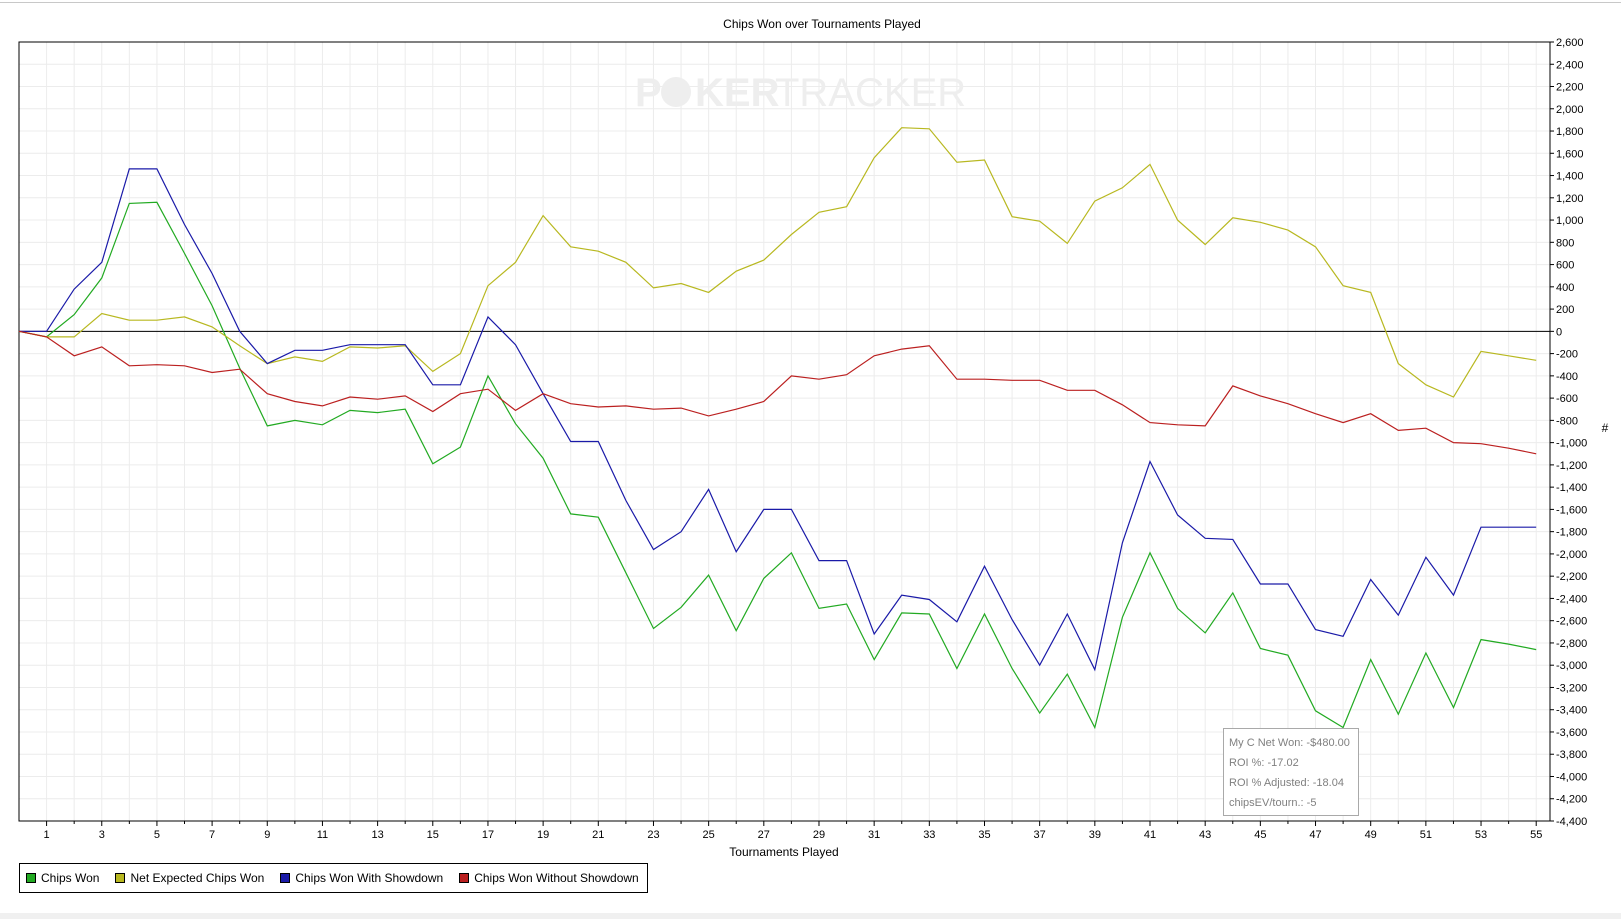 Image resolution: width=1621 pixels, height=919 pixels. Describe the element at coordinates (556, 878) in the screenshot. I see `legend-label: Chips Won Without Showdown` at that location.